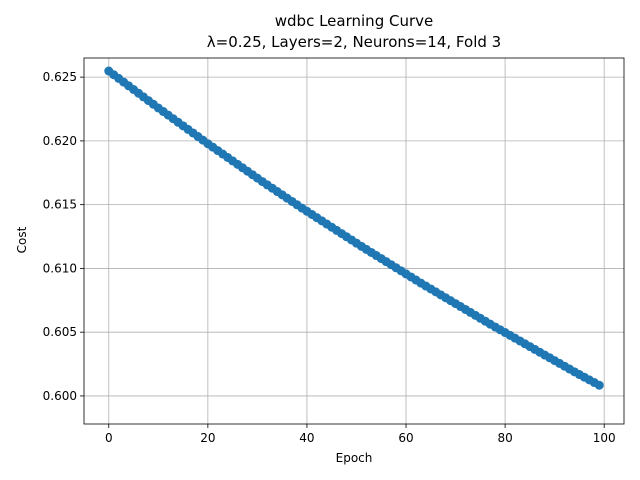 The width and height of the screenshot is (640, 480). I want to click on y-tick-label: 0.615, so click(60, 205).